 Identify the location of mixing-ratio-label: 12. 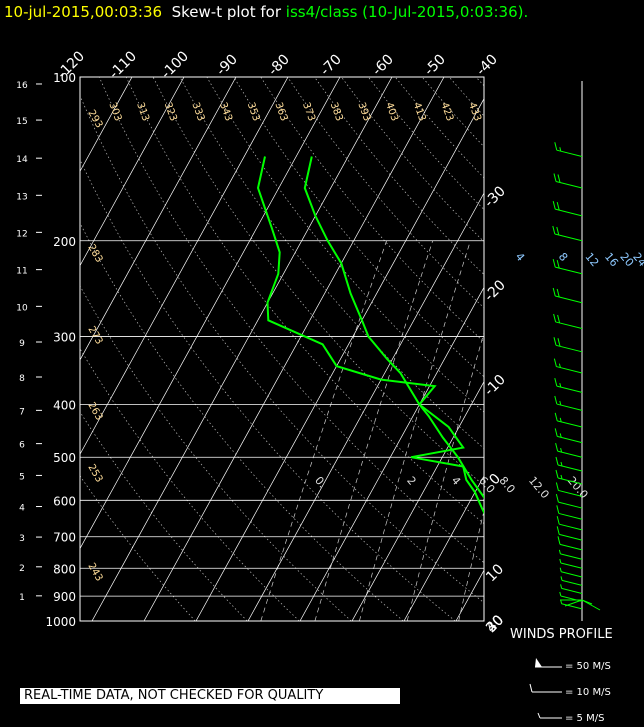
(591, 259).